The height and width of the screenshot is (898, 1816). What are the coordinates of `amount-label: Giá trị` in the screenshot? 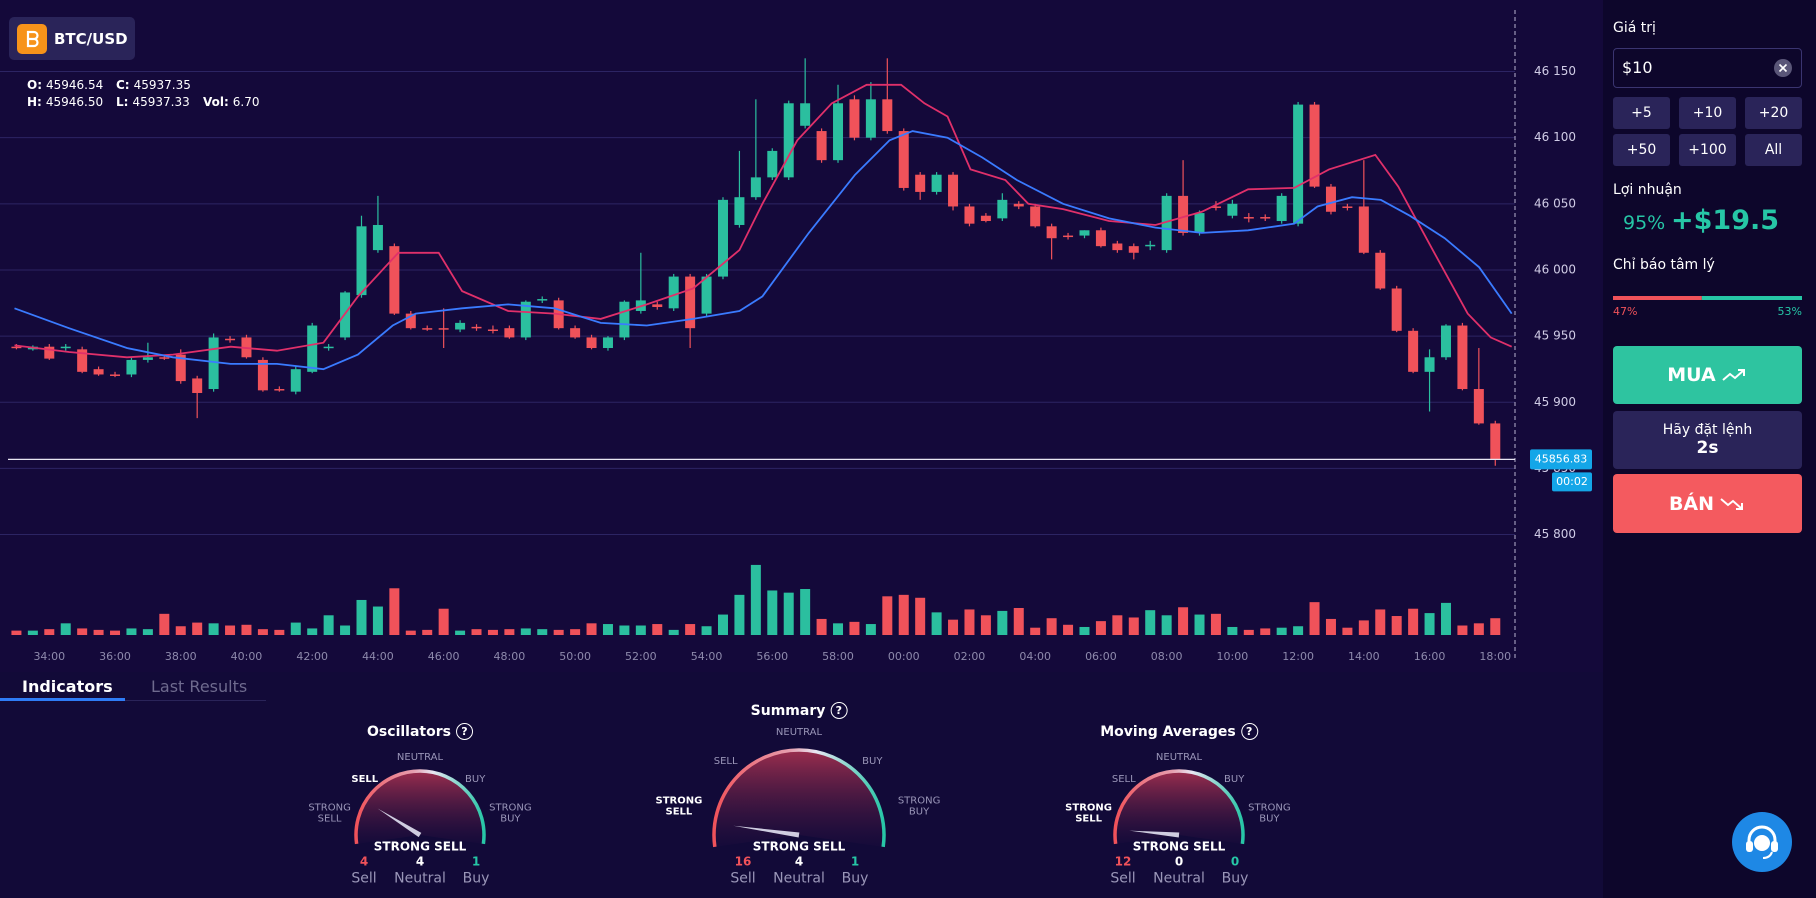 It's located at (1634, 28).